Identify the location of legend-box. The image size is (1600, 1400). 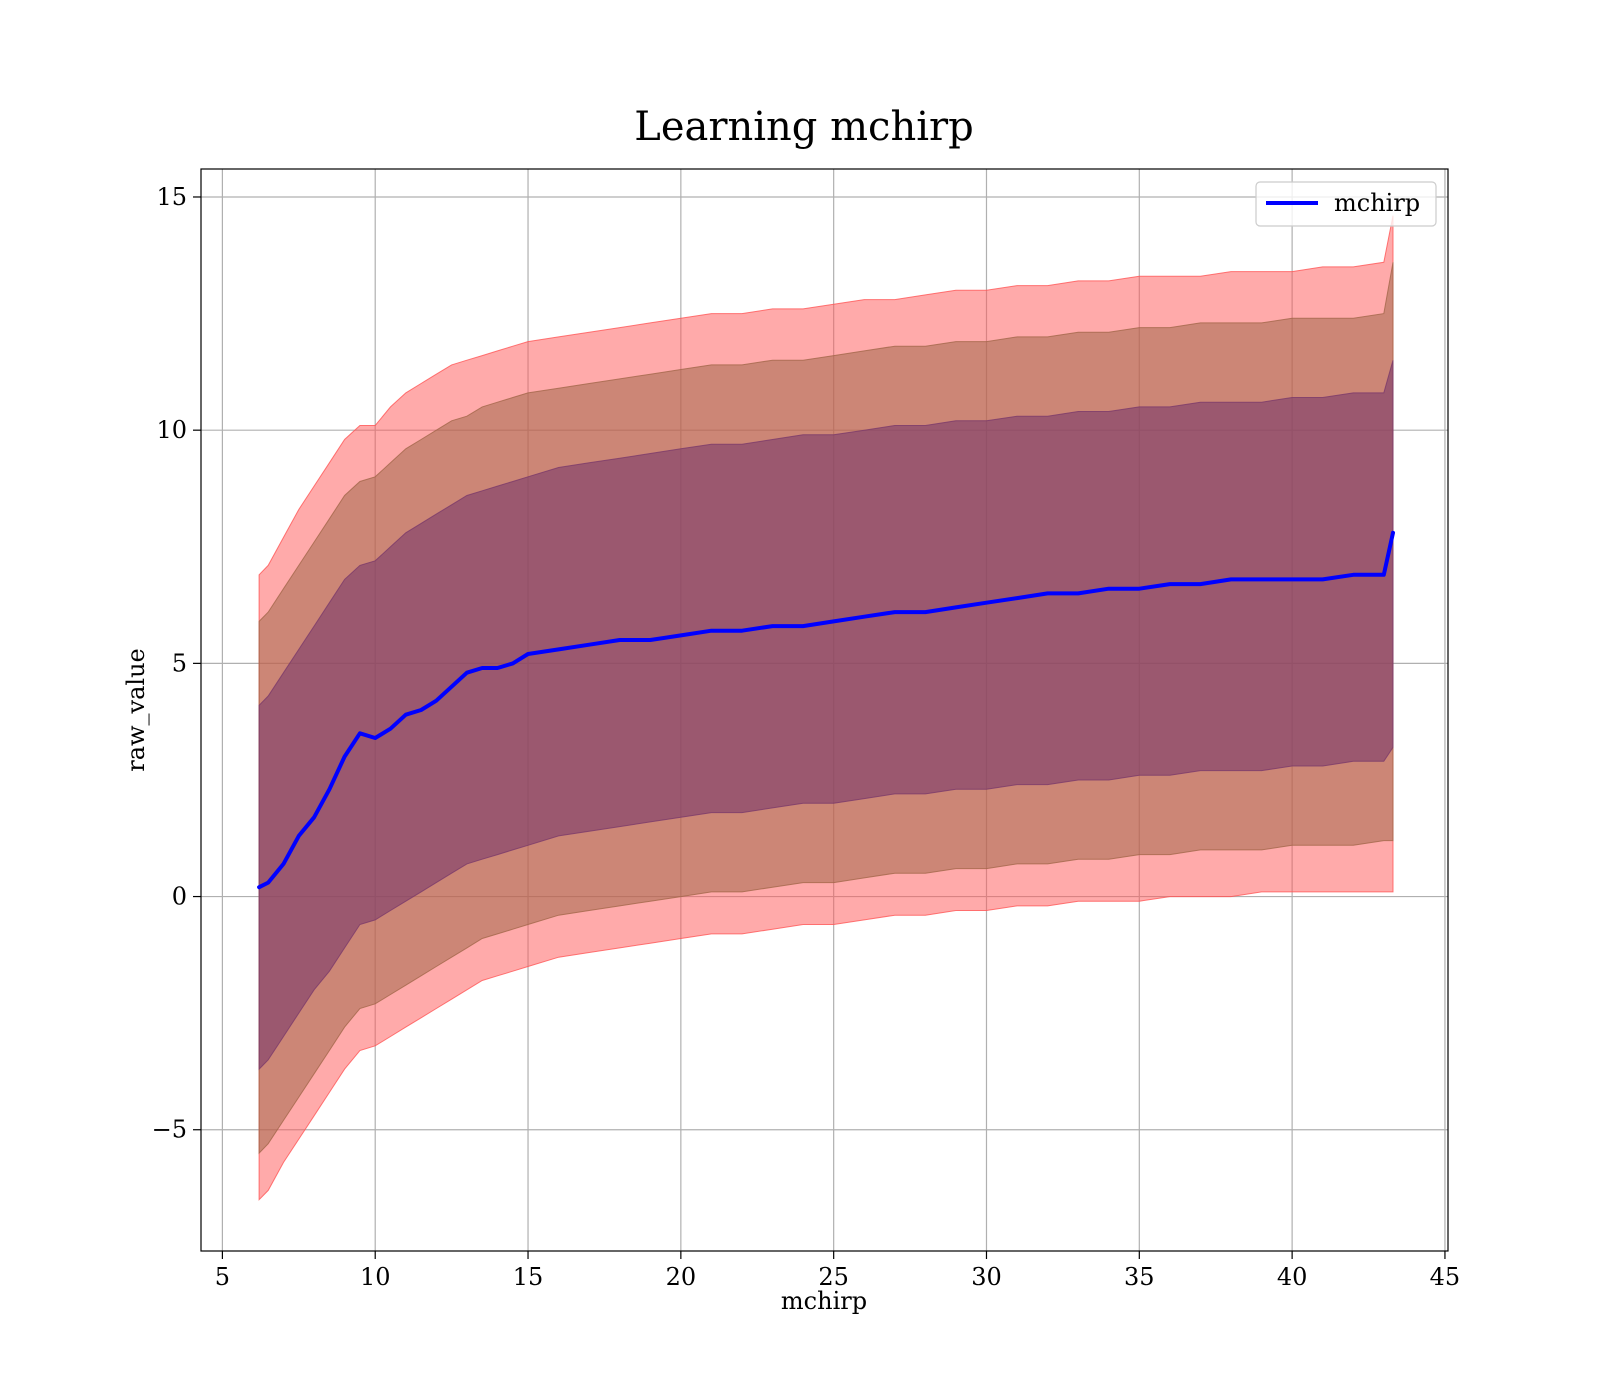
(1346, 204).